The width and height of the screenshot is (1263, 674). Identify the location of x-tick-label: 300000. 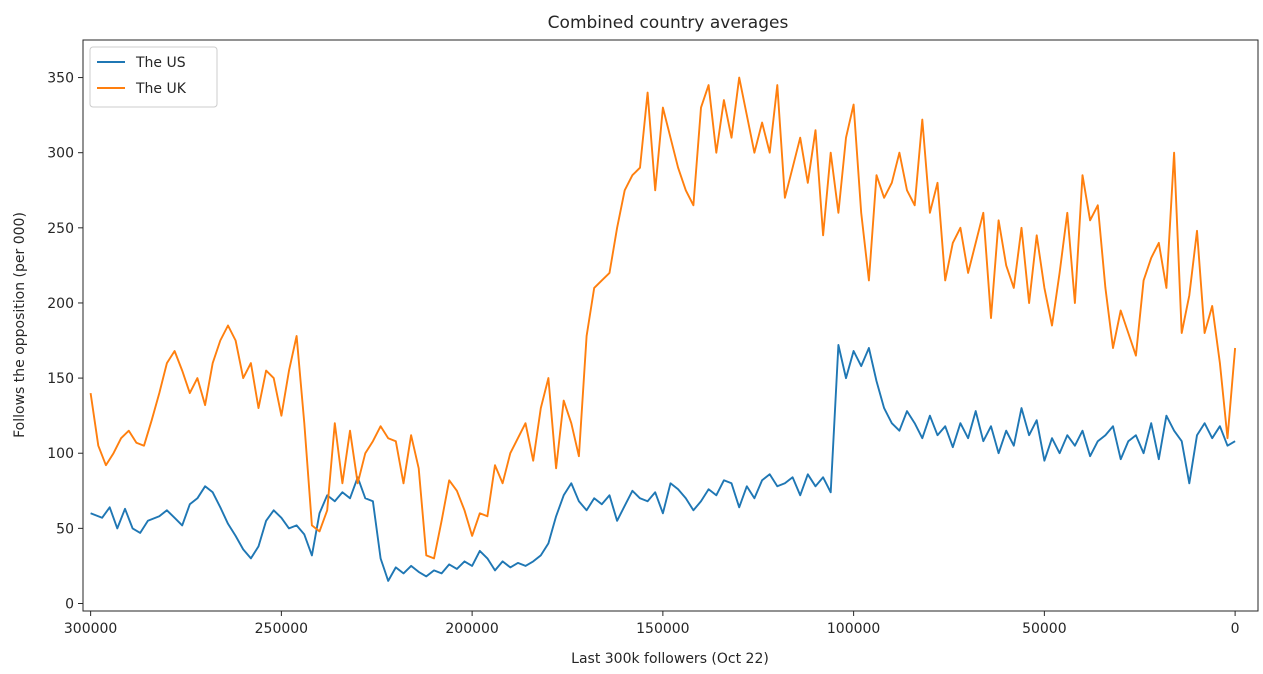
(90, 629).